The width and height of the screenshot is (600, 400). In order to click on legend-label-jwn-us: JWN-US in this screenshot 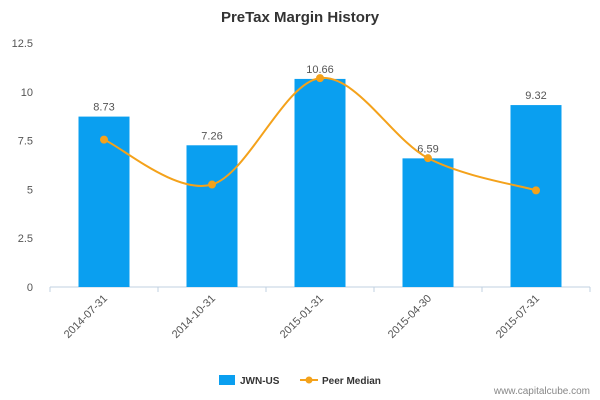, I will do `click(260, 381)`.